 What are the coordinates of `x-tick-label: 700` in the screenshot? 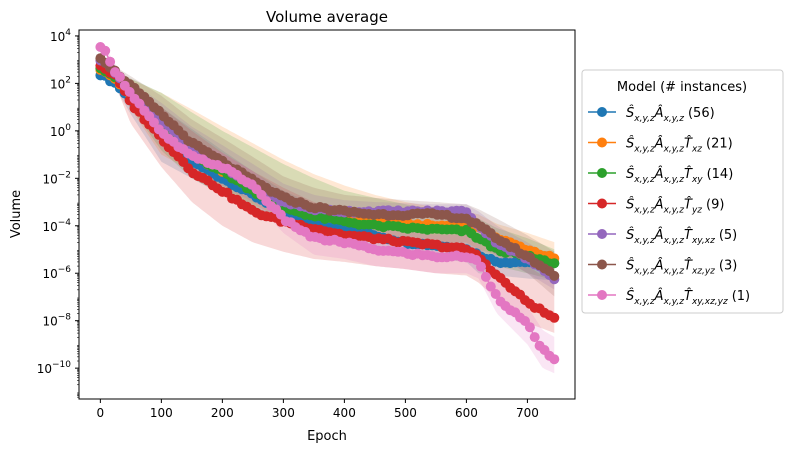 It's located at (527, 413).